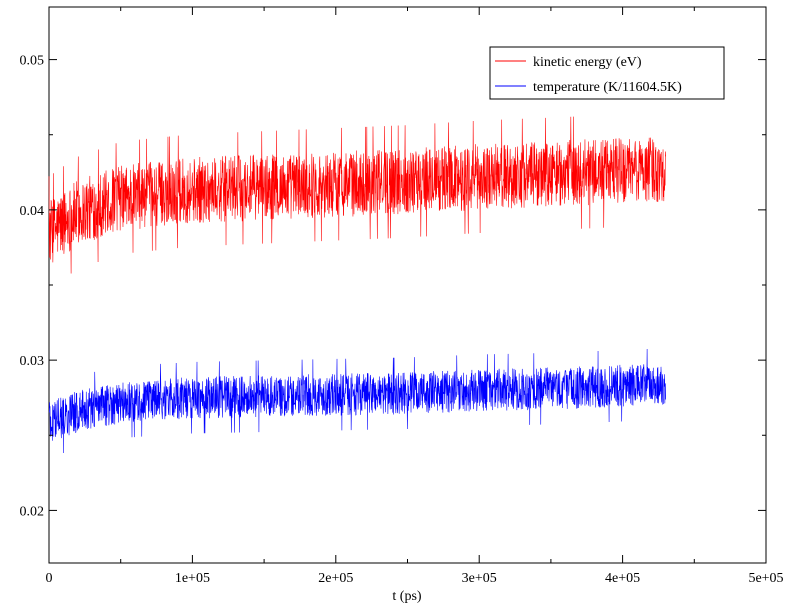  I want to click on legend-label-temperature: temperature (K/11604.5K), so click(607, 87).